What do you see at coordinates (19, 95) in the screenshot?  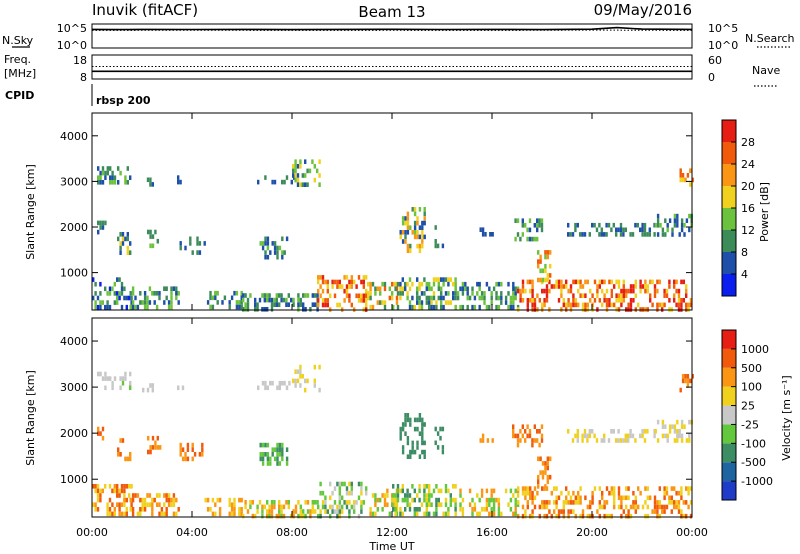 I see `cpid-label: CPID` at bounding box center [19, 95].